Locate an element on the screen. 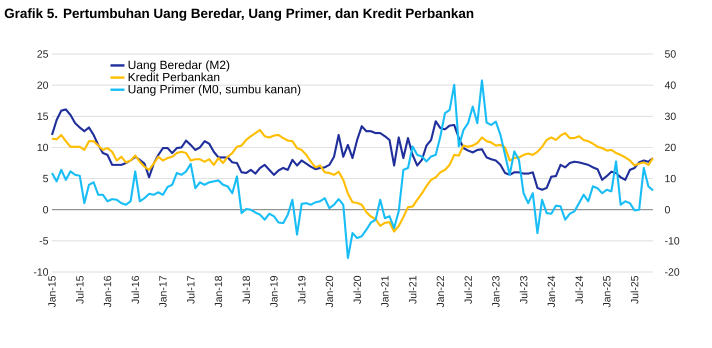 This screenshot has height=348, width=712. x-tick-label: Jul-20 is located at coordinates (357, 290).